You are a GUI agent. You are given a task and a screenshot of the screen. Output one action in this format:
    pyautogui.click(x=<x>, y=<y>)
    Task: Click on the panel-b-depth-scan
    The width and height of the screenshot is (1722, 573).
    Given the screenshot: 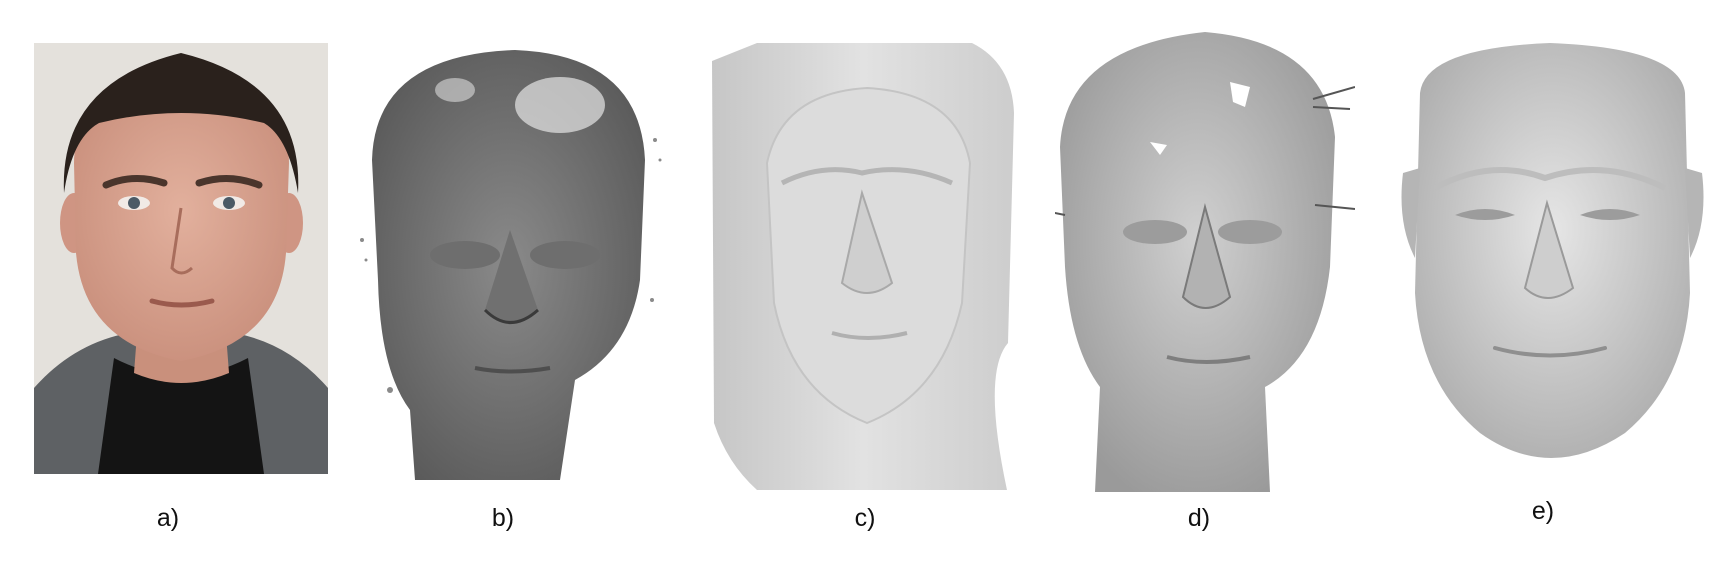 What is the action you would take?
    pyautogui.click(x=515, y=265)
    